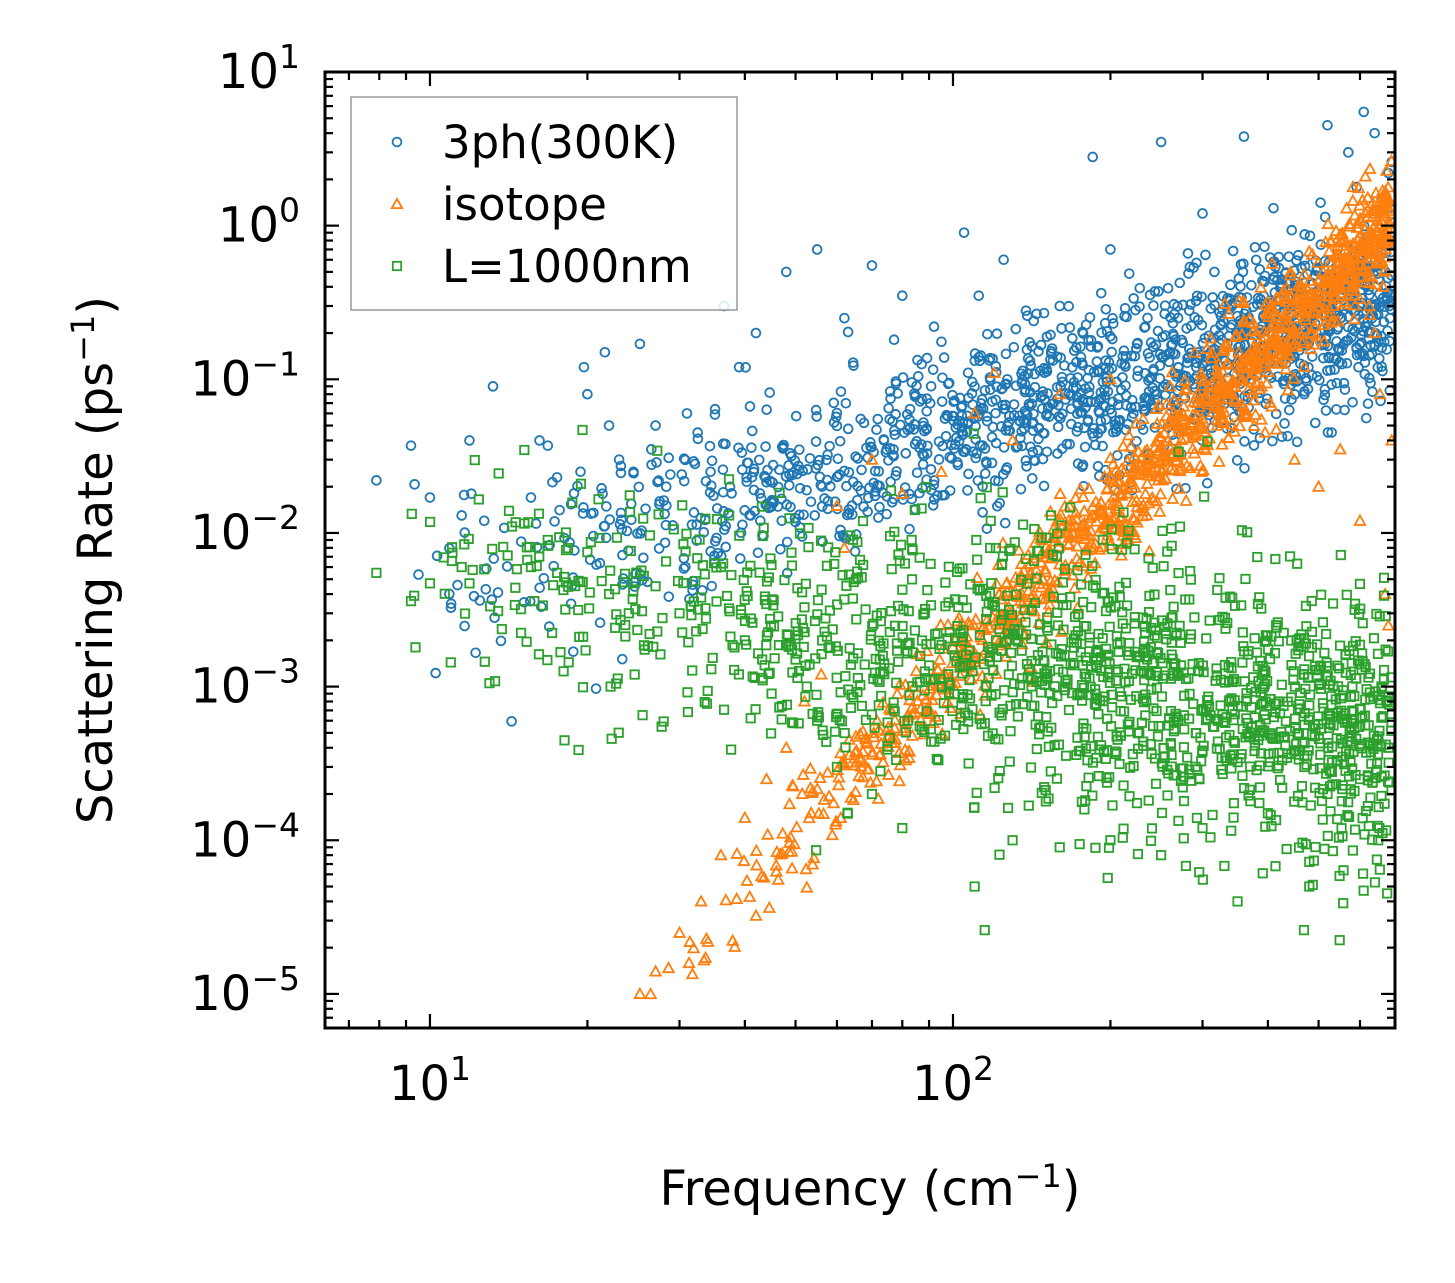  What do you see at coordinates (245, 529) in the screenshot?
I see `y-tick-label: 10⁻²` at bounding box center [245, 529].